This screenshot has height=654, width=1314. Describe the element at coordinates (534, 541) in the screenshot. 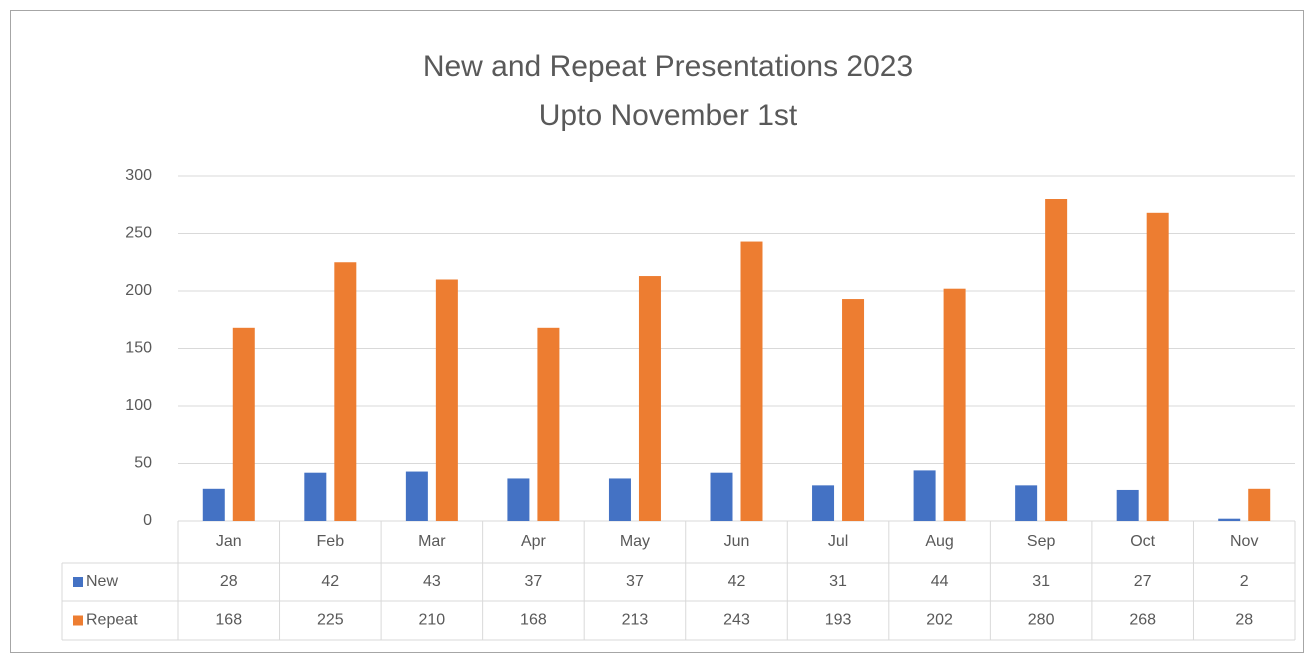

I see `x-tick-label: Apr` at that location.